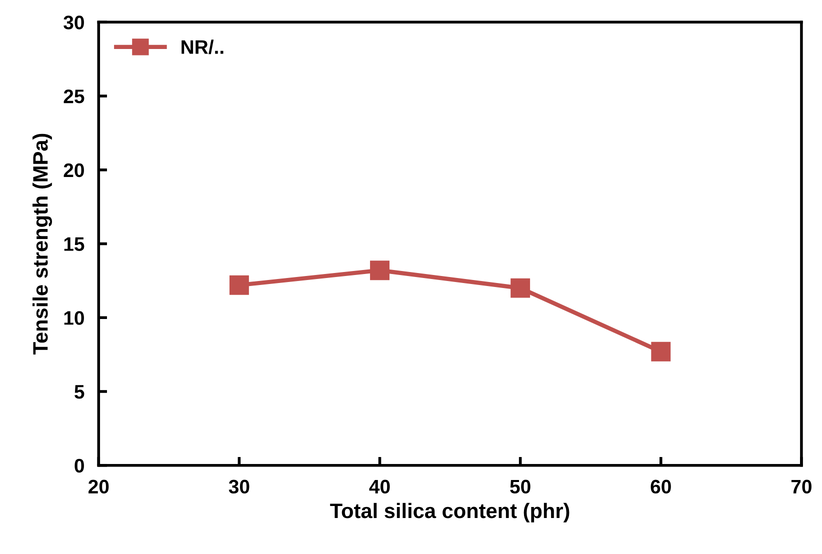 The width and height of the screenshot is (822, 554). Describe the element at coordinates (79, 465) in the screenshot. I see `y-tick-label: 0` at that location.